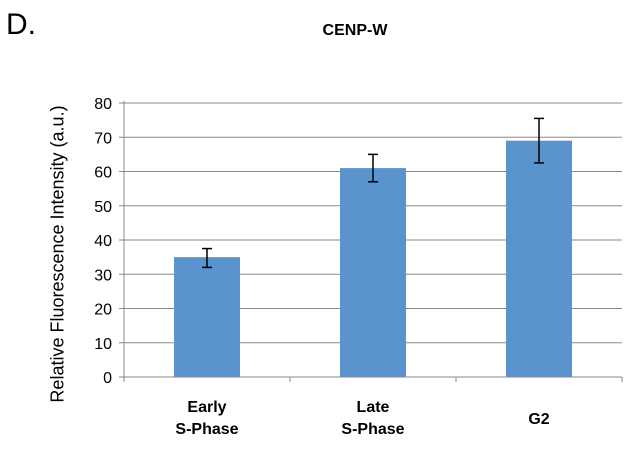  I want to click on chart-title: CENP-W, so click(355, 30).